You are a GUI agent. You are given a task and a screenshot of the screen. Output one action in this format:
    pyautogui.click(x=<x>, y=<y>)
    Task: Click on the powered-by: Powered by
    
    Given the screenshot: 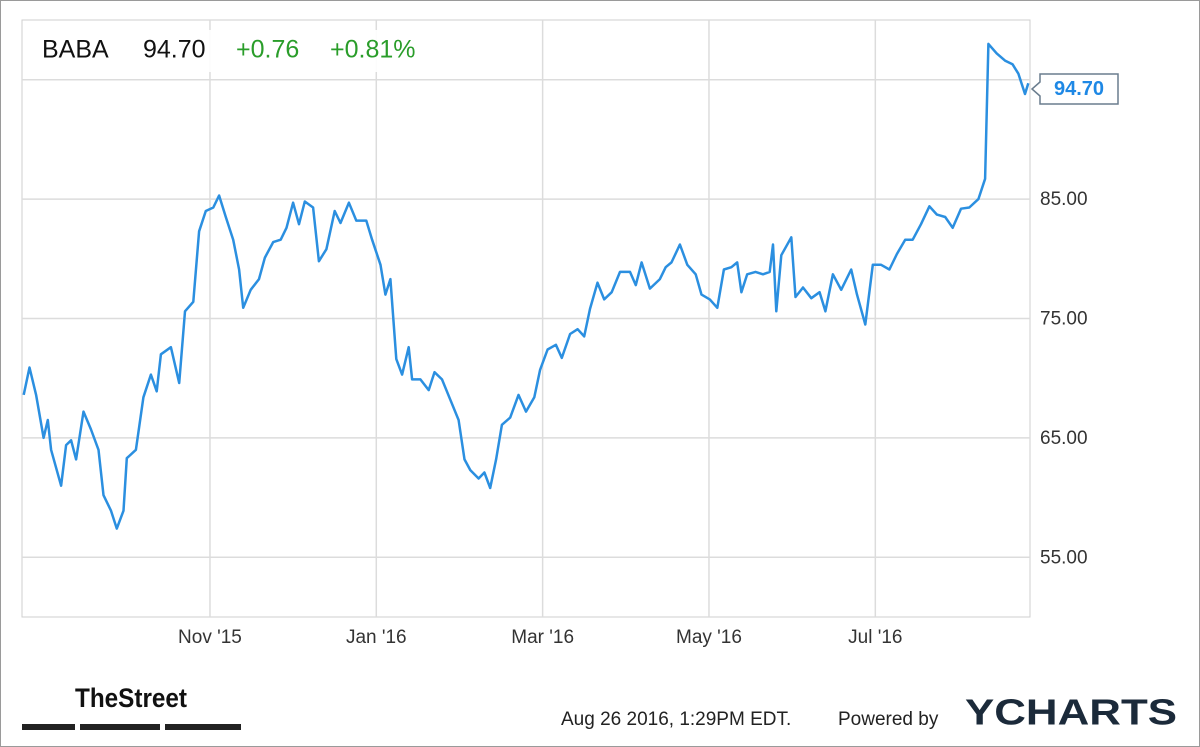 What is the action you would take?
    pyautogui.click(x=888, y=719)
    